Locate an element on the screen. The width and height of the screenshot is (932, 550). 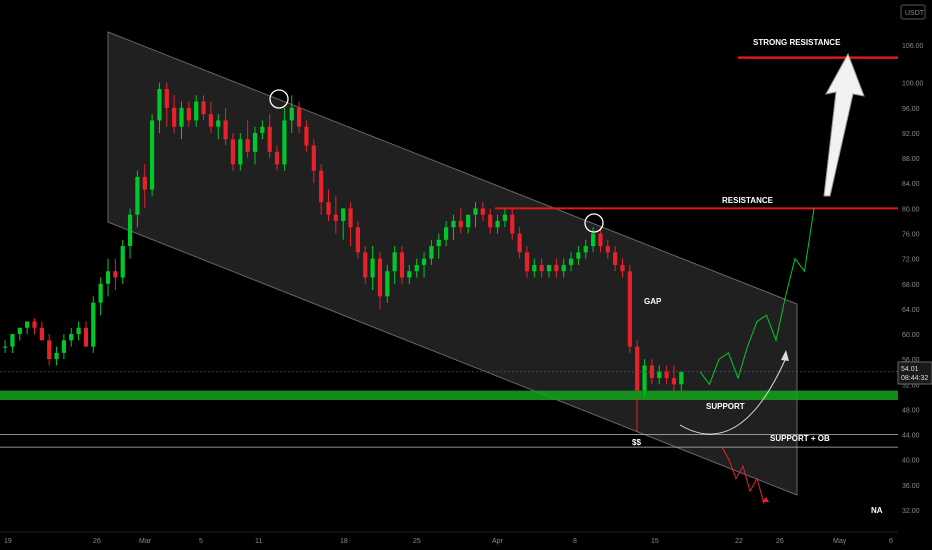
gap-label: GAP is located at coordinates (653, 301).